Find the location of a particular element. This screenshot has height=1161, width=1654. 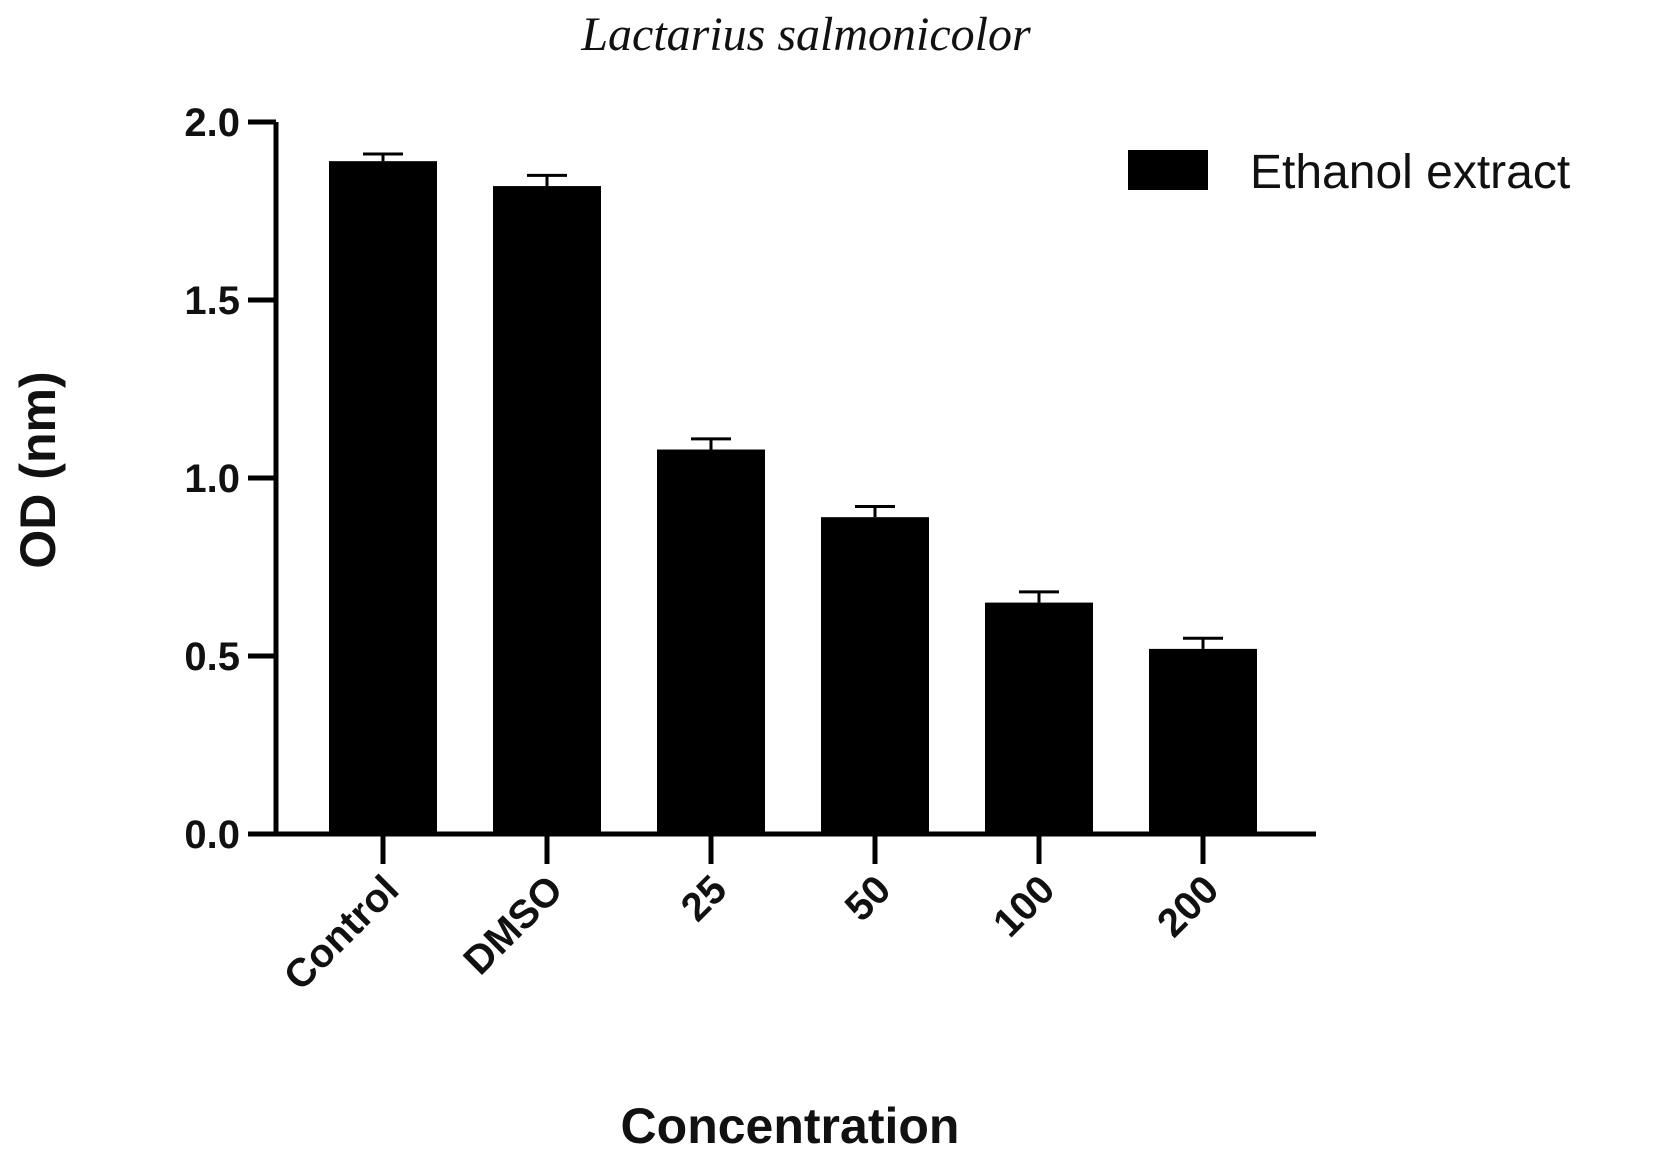

legend-swatch is located at coordinates (1168, 170).